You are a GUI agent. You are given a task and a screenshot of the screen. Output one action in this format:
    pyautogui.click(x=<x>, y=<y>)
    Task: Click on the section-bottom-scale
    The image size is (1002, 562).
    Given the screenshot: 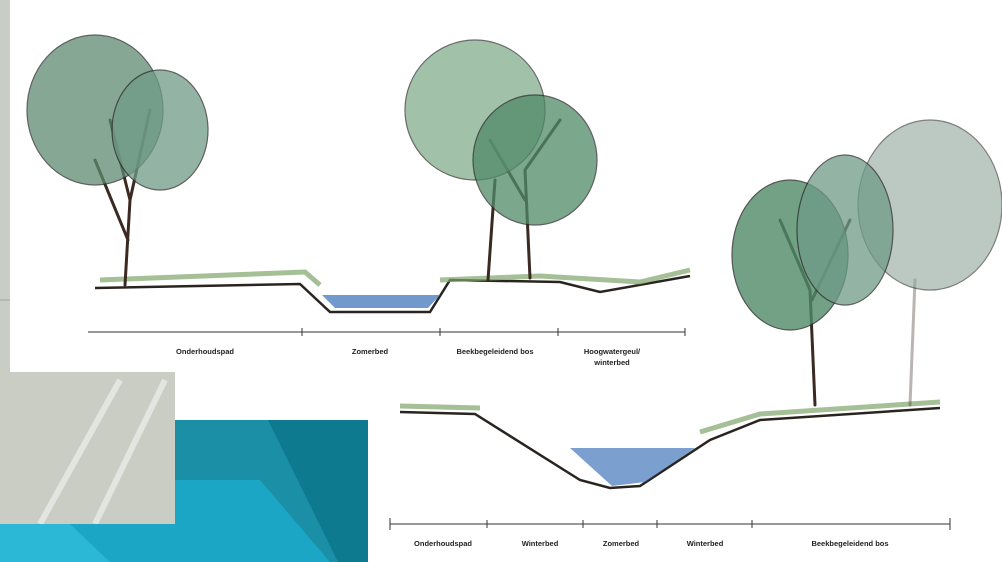 What is the action you would take?
    pyautogui.click(x=670, y=524)
    